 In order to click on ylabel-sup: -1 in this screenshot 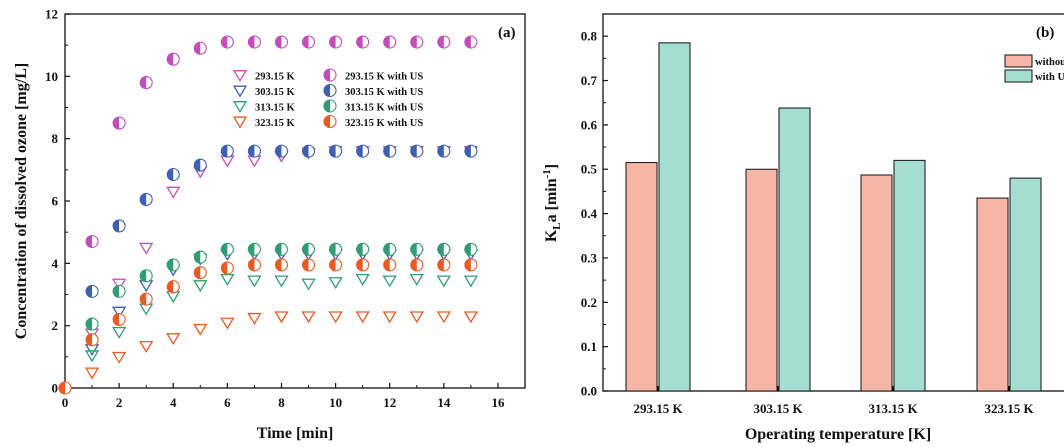, I will do `click(547, 173)`.